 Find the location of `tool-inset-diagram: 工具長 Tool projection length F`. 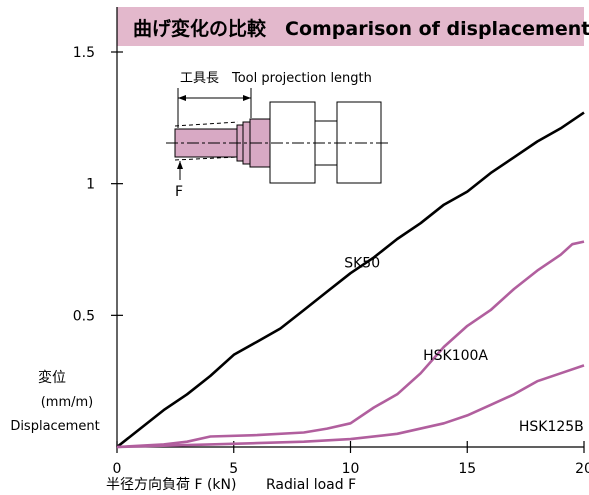

tool-inset-diagram: 工具長 Tool projection length F is located at coordinates (277, 135).